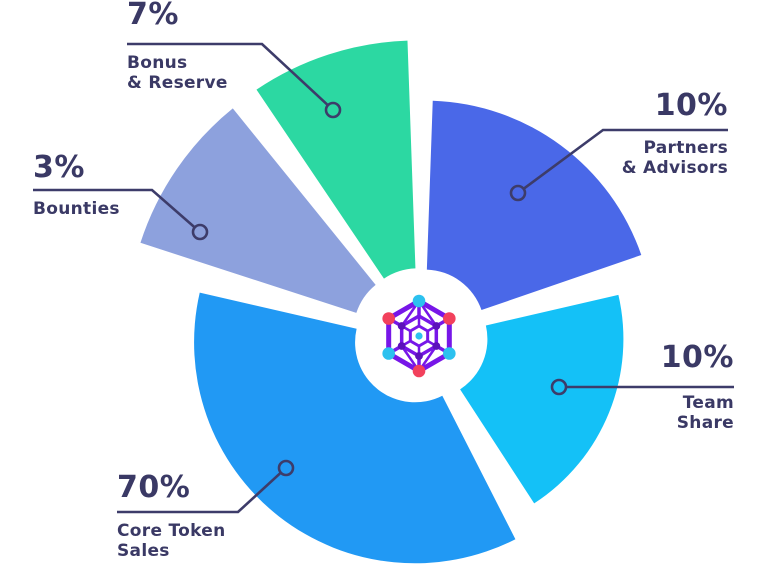 Image resolution: width=770 pixels, height=570 pixels. What do you see at coordinates (177, 73) in the screenshot?
I see `callout-label-bonus-reserve: Bonus & Reserve` at bounding box center [177, 73].